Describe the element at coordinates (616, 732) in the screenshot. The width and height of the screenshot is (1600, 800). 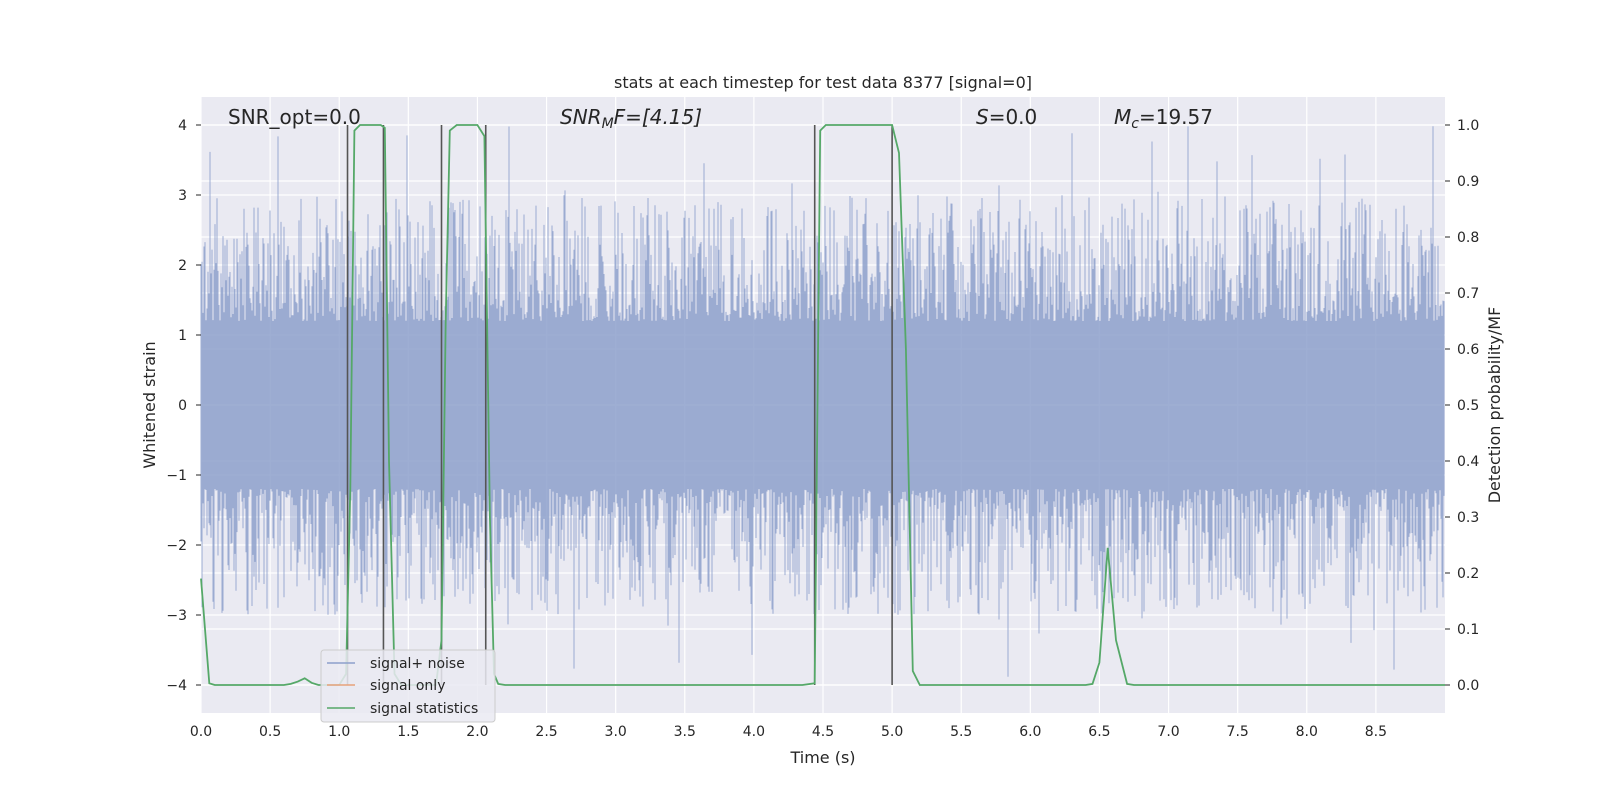
I see `x-tick-label: 3.0` at that location.